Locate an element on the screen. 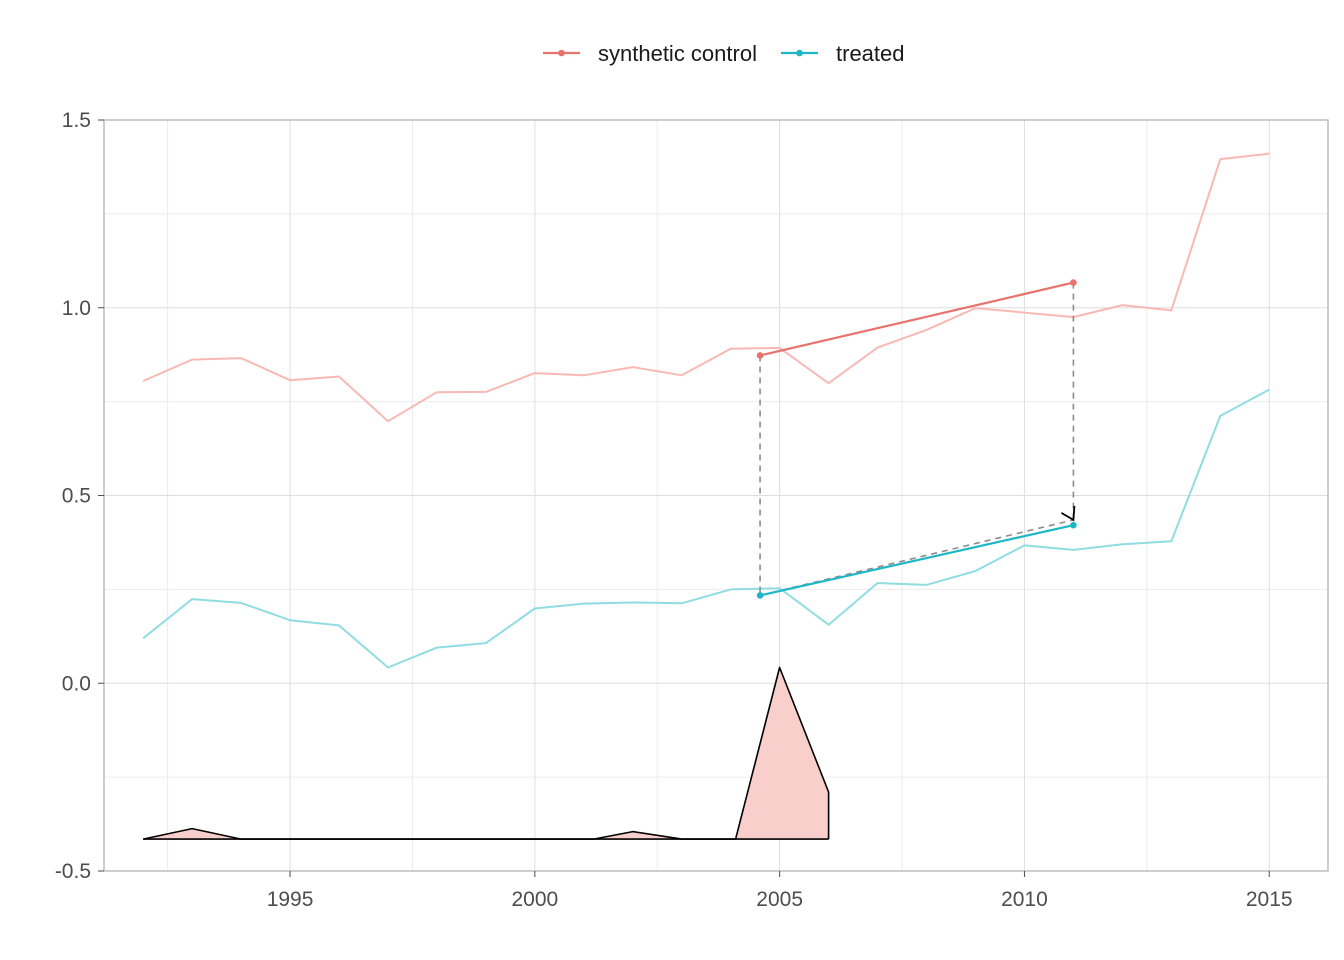  y-tick-label: -0.5 is located at coordinates (73, 871).